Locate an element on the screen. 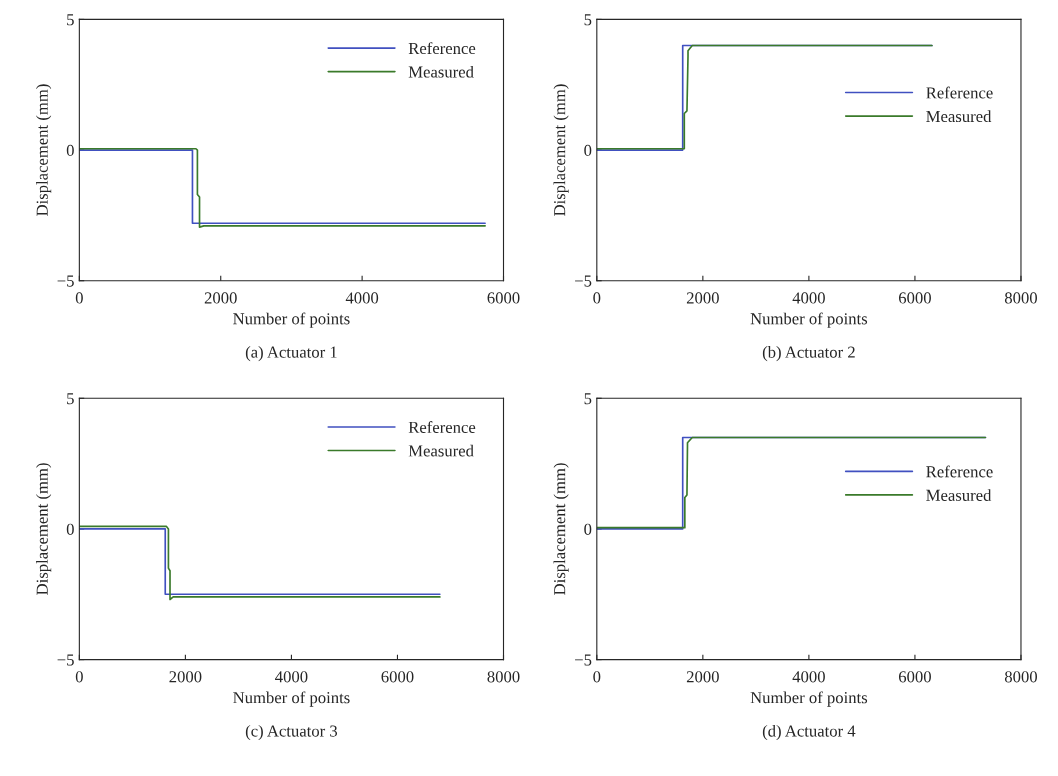  text: (d) Actuator 4 is located at coordinates (809, 732).